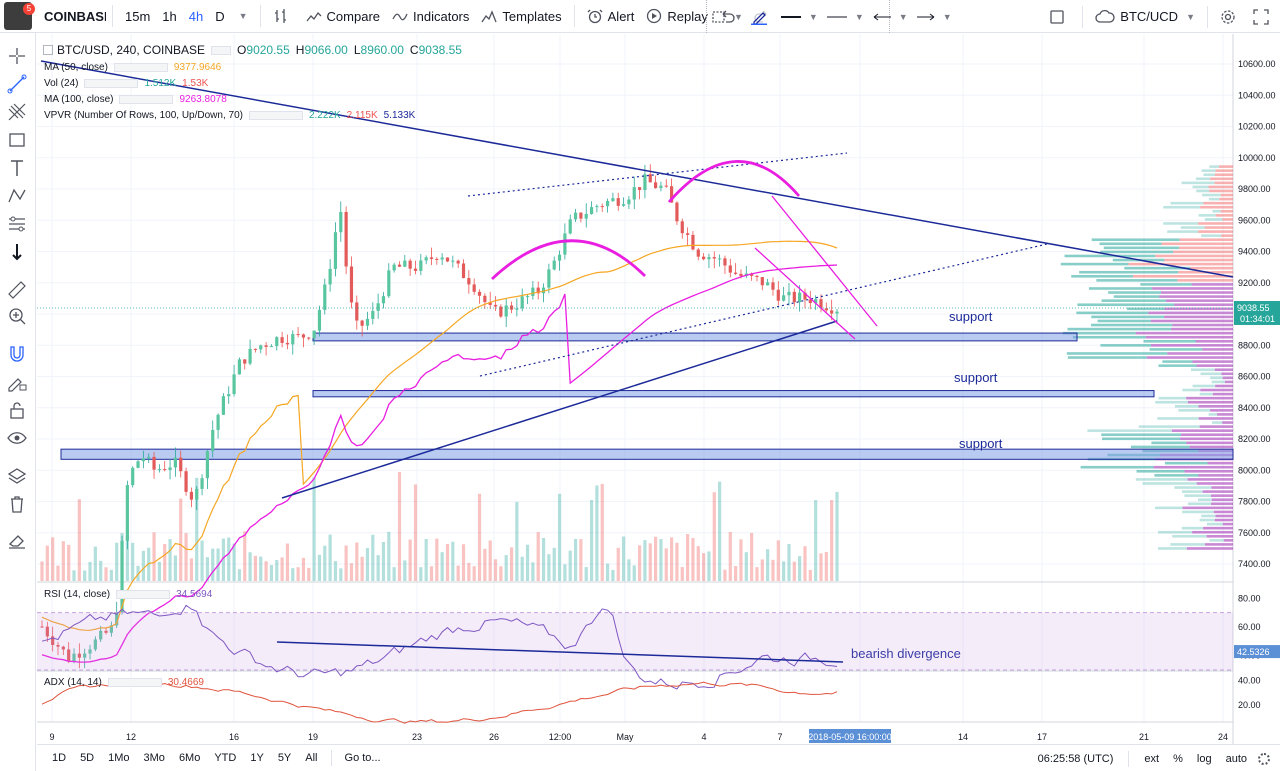 Image resolution: width=1280 pixels, height=771 pixels. Describe the element at coordinates (611, 16) in the screenshot. I see `alert-button: Alert` at that location.